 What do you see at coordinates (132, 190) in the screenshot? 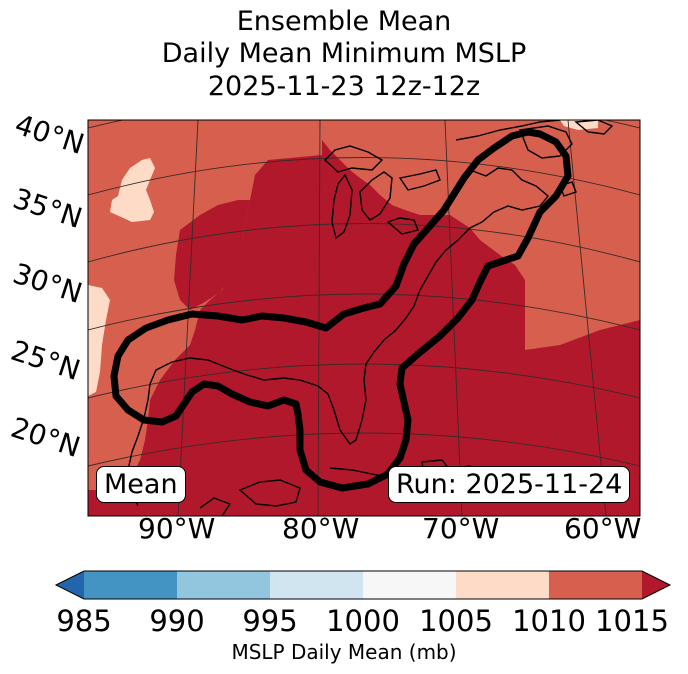
I see `field-1005-1010-plains` at bounding box center [132, 190].